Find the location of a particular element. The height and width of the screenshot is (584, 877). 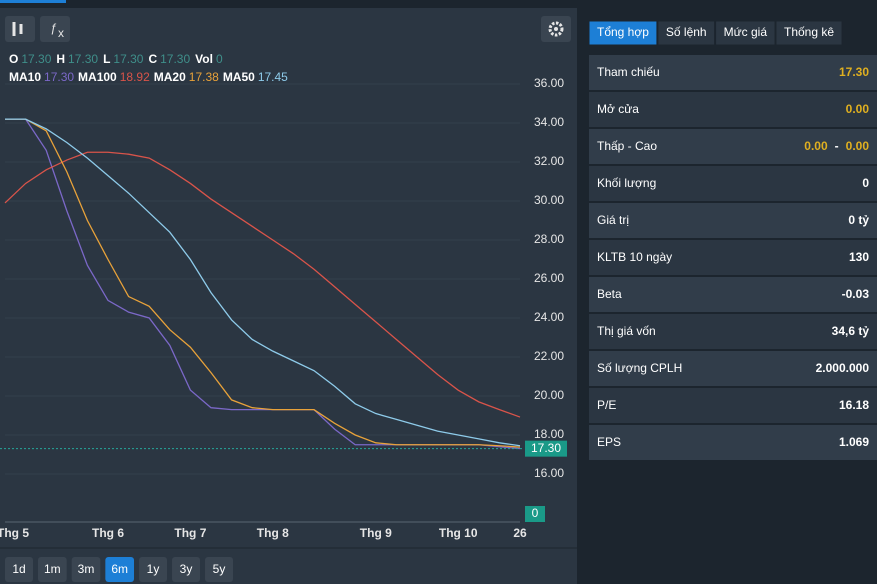

range-button-label: 1y is located at coordinates (153, 569).